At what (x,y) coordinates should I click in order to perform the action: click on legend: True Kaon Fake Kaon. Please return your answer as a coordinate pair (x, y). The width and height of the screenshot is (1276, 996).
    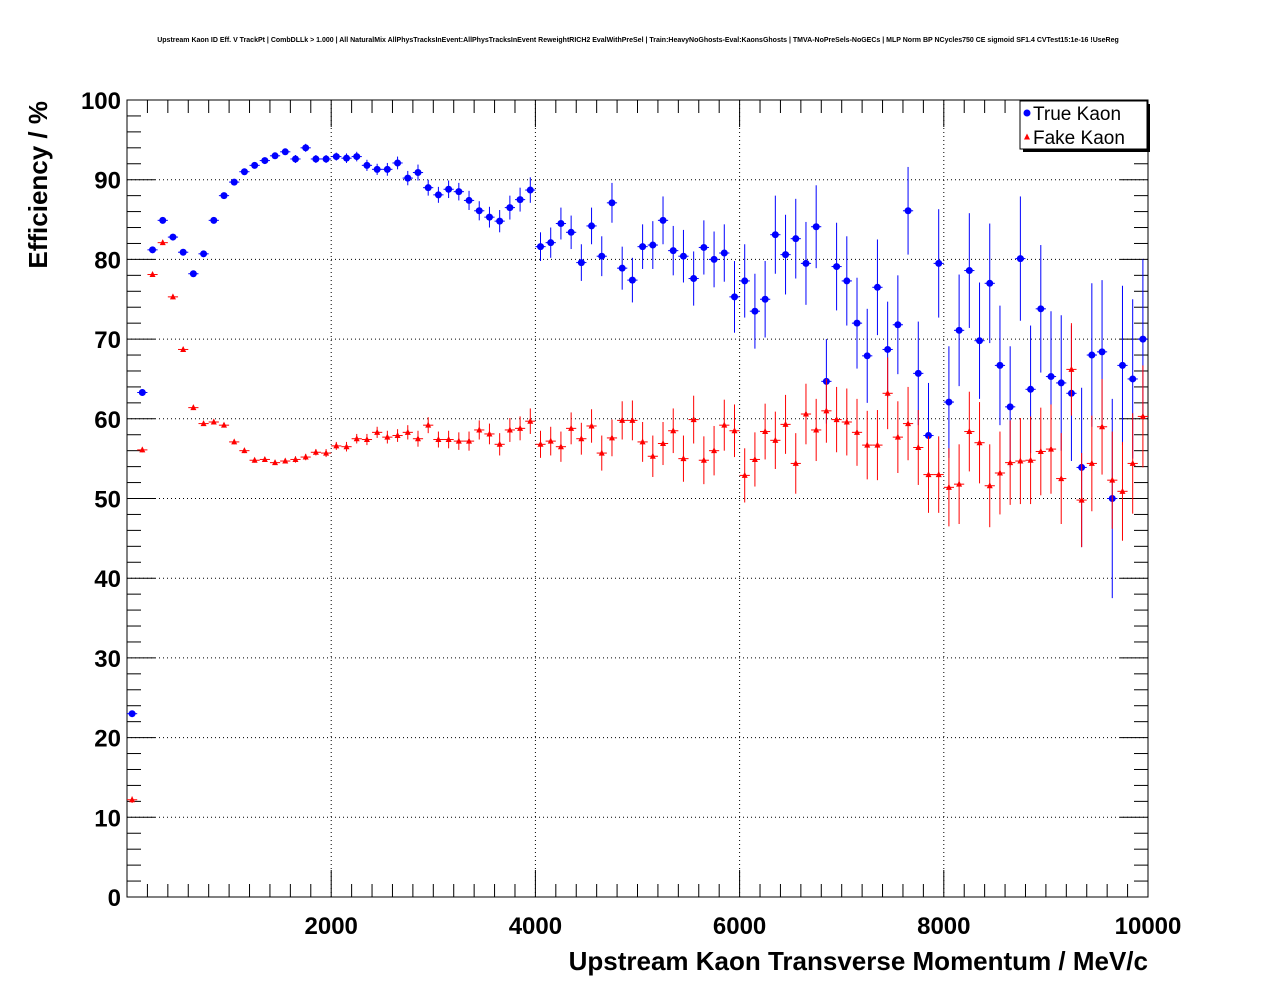
    Looking at the image, I should click on (1084, 126).